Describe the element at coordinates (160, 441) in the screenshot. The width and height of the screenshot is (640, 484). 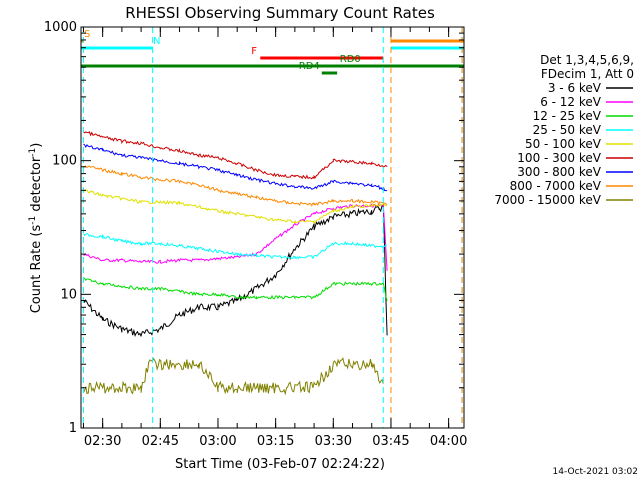
I see `x-tick-label: 02:45` at that location.